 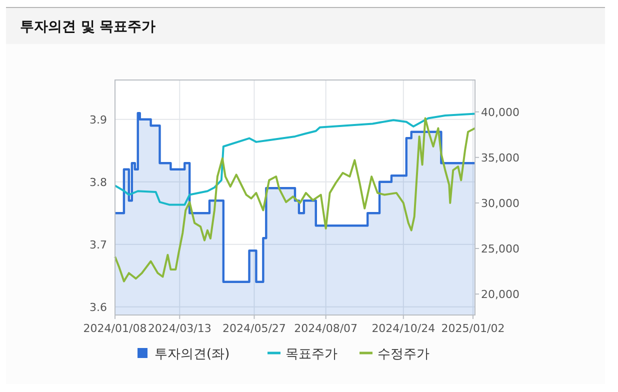 I want to click on y2-tick-label: 30,000, so click(x=500, y=203).